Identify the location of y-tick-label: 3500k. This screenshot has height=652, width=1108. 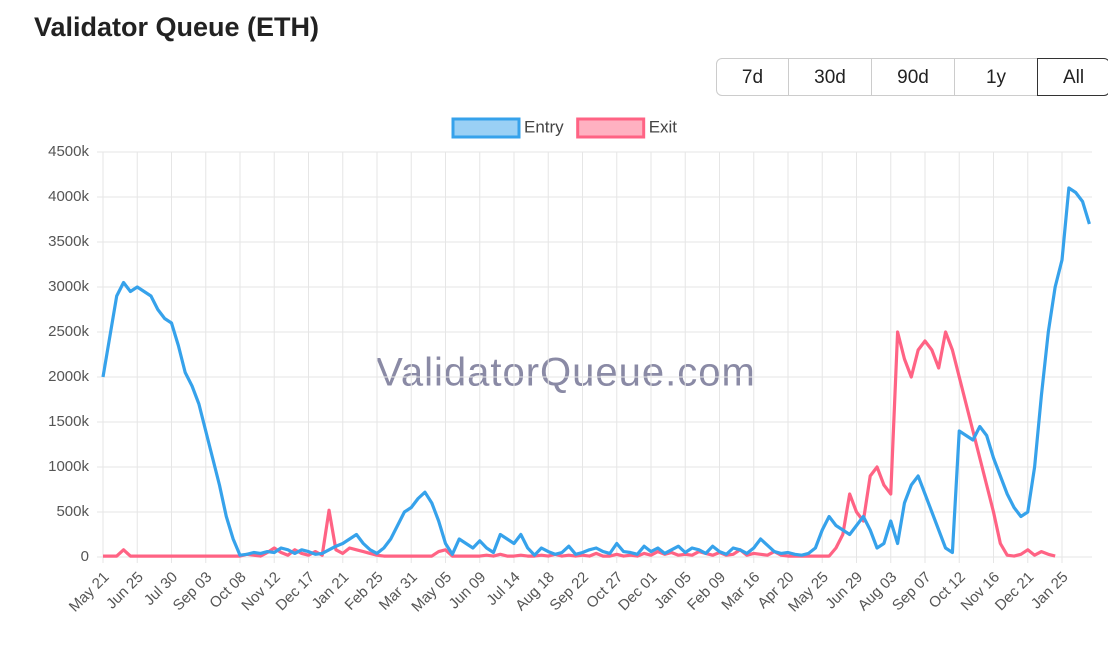
(68, 241).